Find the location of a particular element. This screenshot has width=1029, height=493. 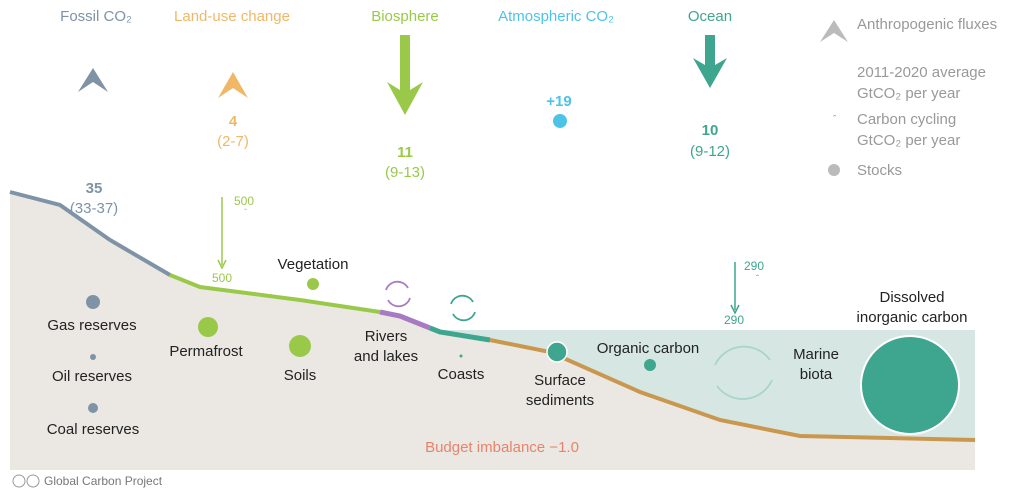

coast-edge is located at coordinates (90, 233).